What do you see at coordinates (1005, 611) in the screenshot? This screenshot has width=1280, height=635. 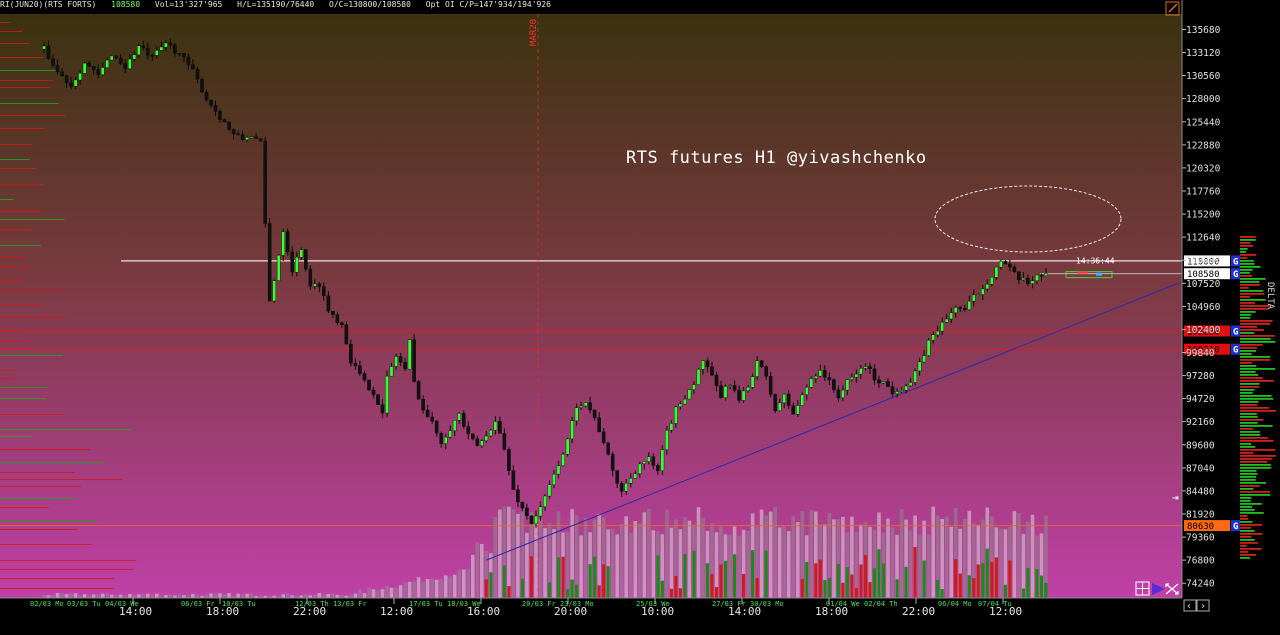 I see `x-time-label: 12:00` at bounding box center [1005, 611].